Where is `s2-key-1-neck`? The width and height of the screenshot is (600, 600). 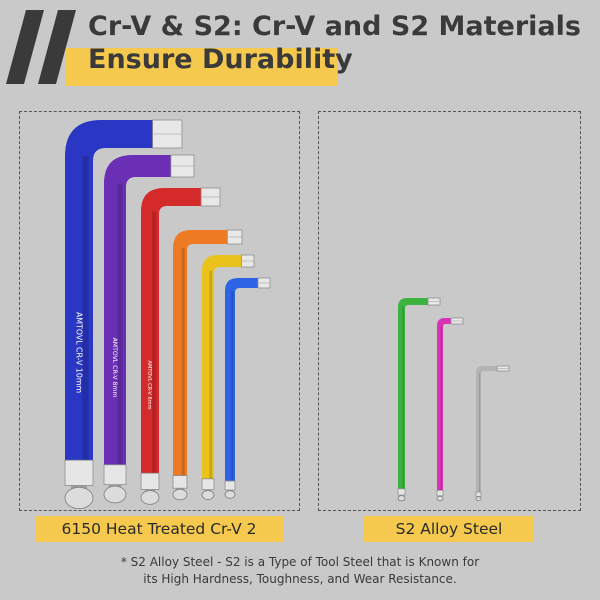 s2-key-1-neck is located at coordinates (401, 492).